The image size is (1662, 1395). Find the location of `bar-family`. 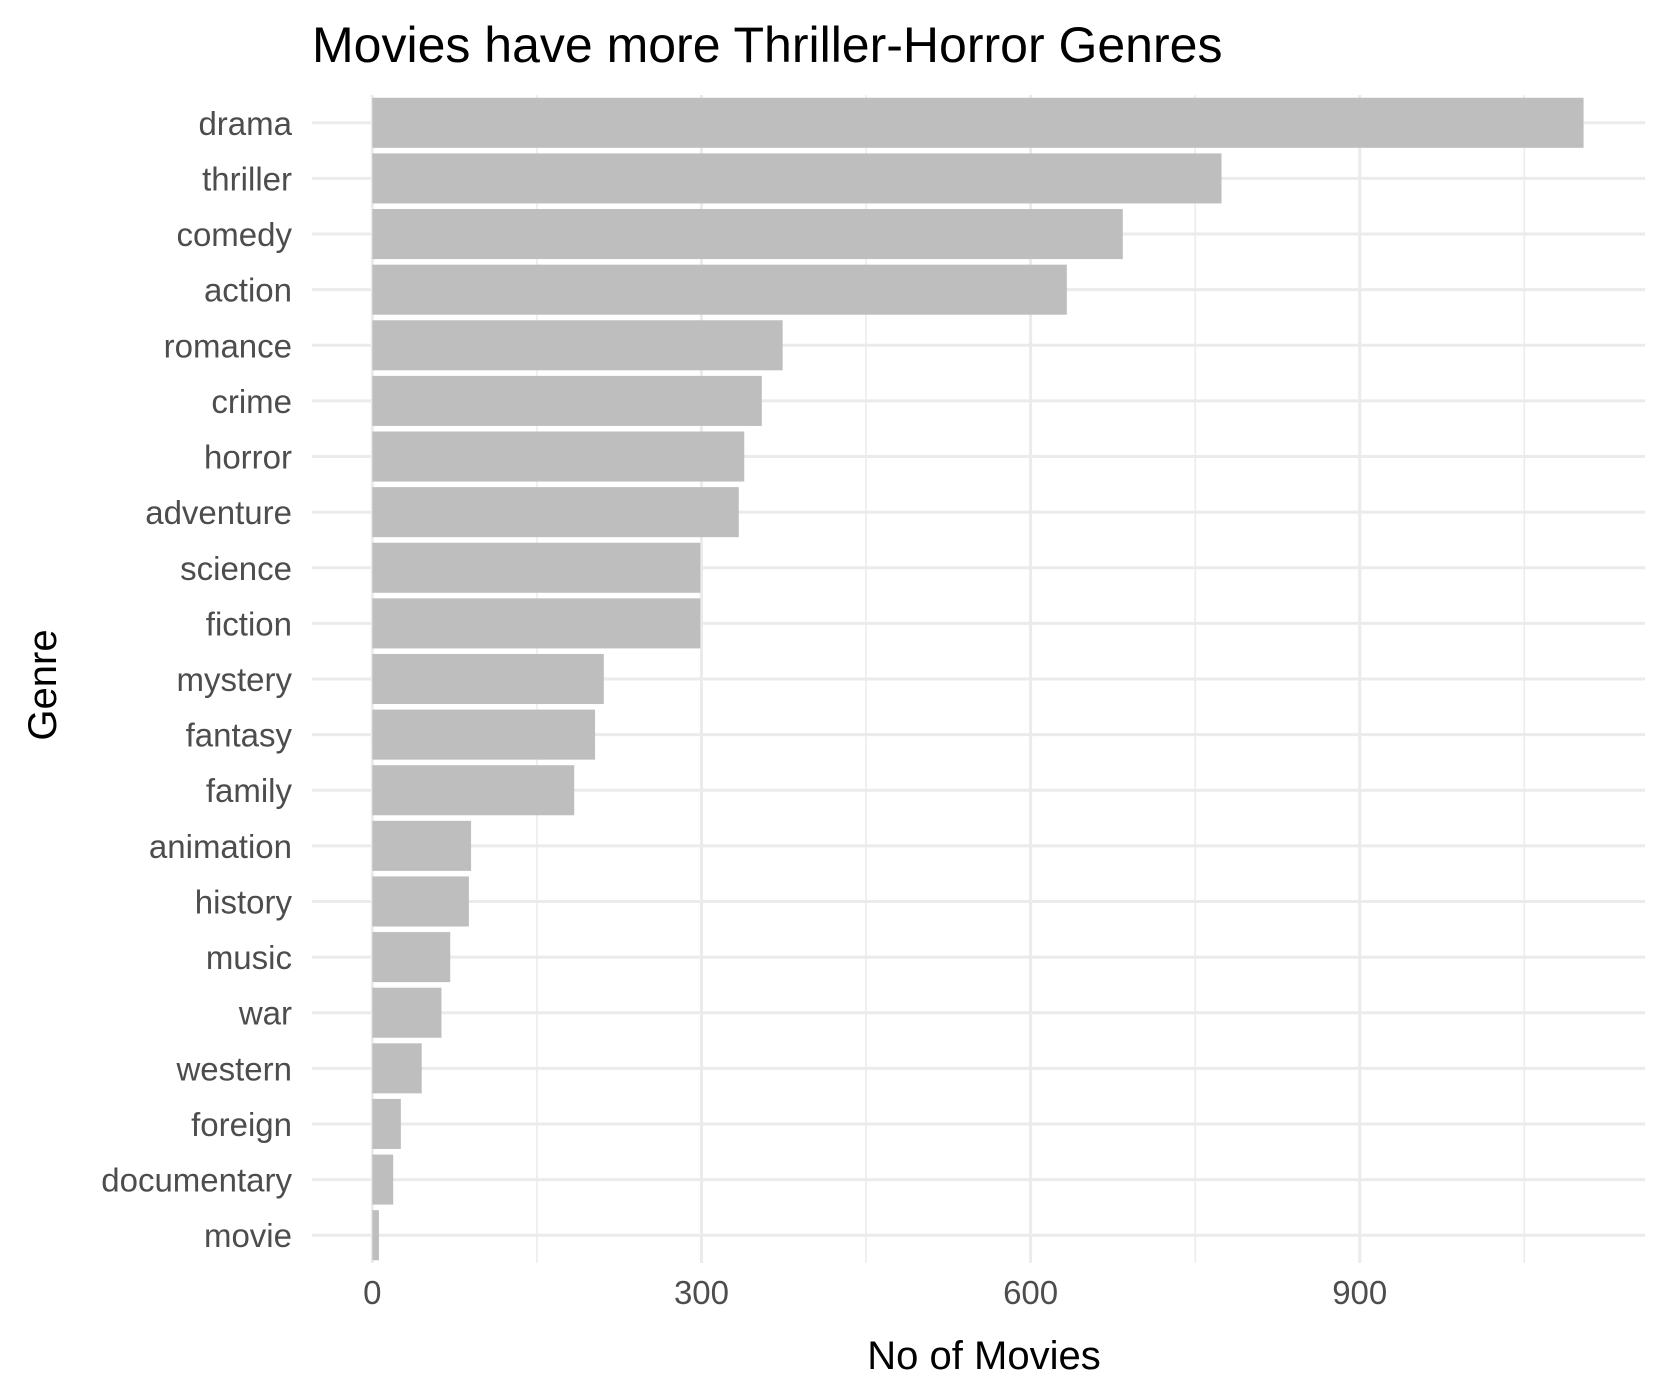

bar-family is located at coordinates (473, 790).